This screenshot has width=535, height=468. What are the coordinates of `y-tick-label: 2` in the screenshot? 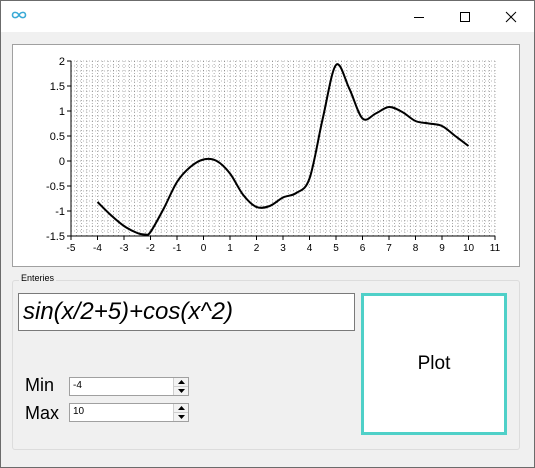 It's located at (62, 62).